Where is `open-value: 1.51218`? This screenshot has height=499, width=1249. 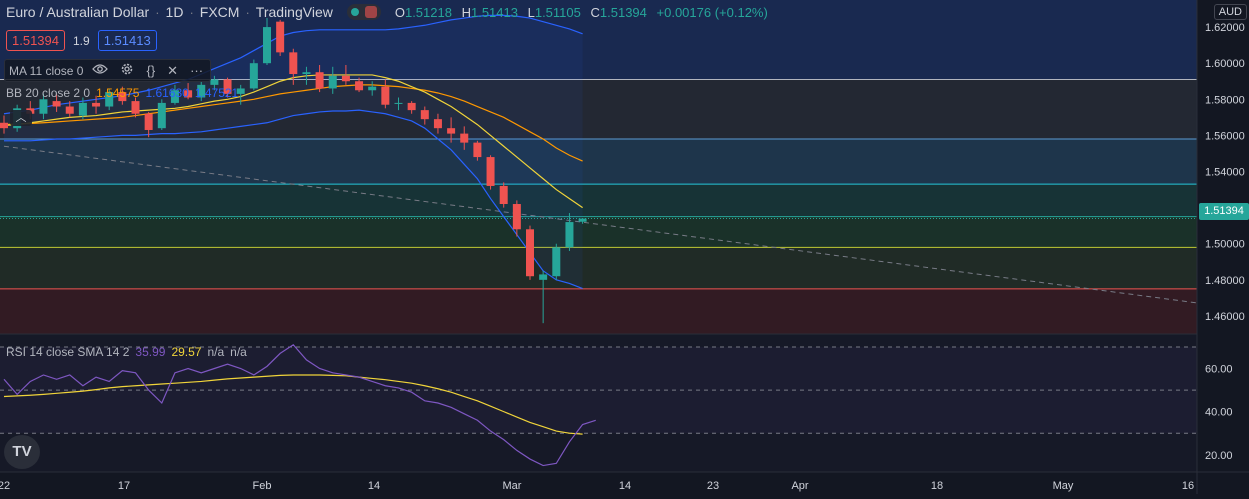 open-value: 1.51218 is located at coordinates (428, 12).